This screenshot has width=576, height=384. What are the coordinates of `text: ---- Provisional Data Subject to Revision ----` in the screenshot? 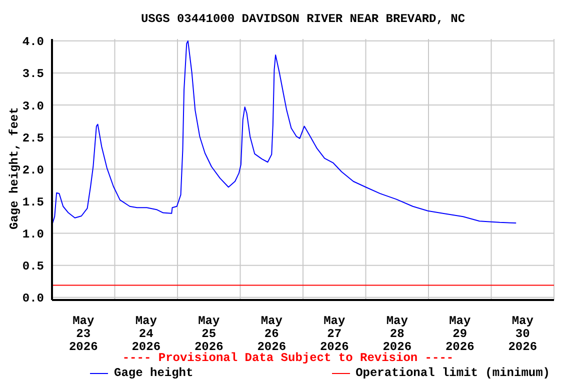 It's located at (288, 358).